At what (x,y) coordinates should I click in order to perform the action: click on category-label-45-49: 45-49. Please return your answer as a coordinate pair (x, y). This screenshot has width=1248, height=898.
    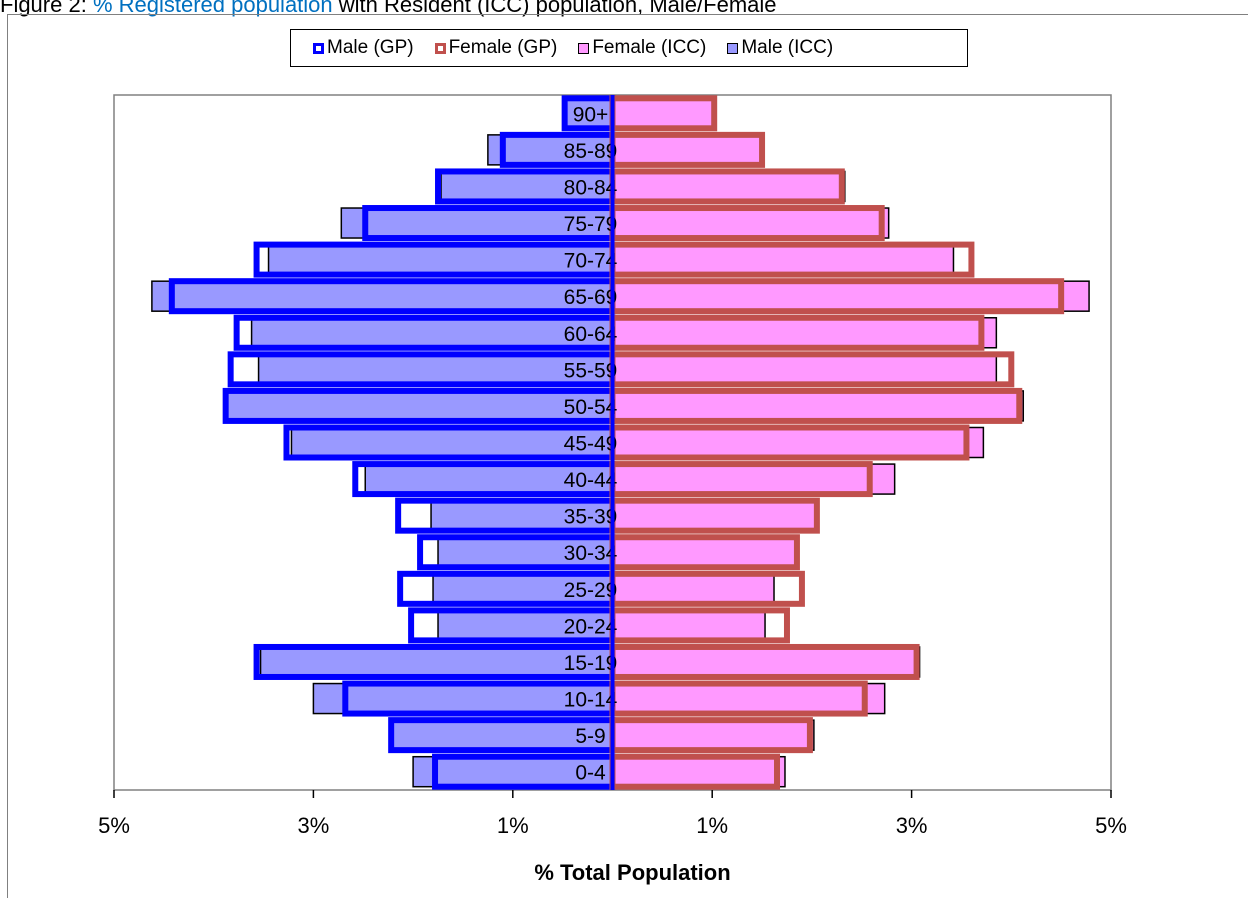
    Looking at the image, I should click on (591, 444).